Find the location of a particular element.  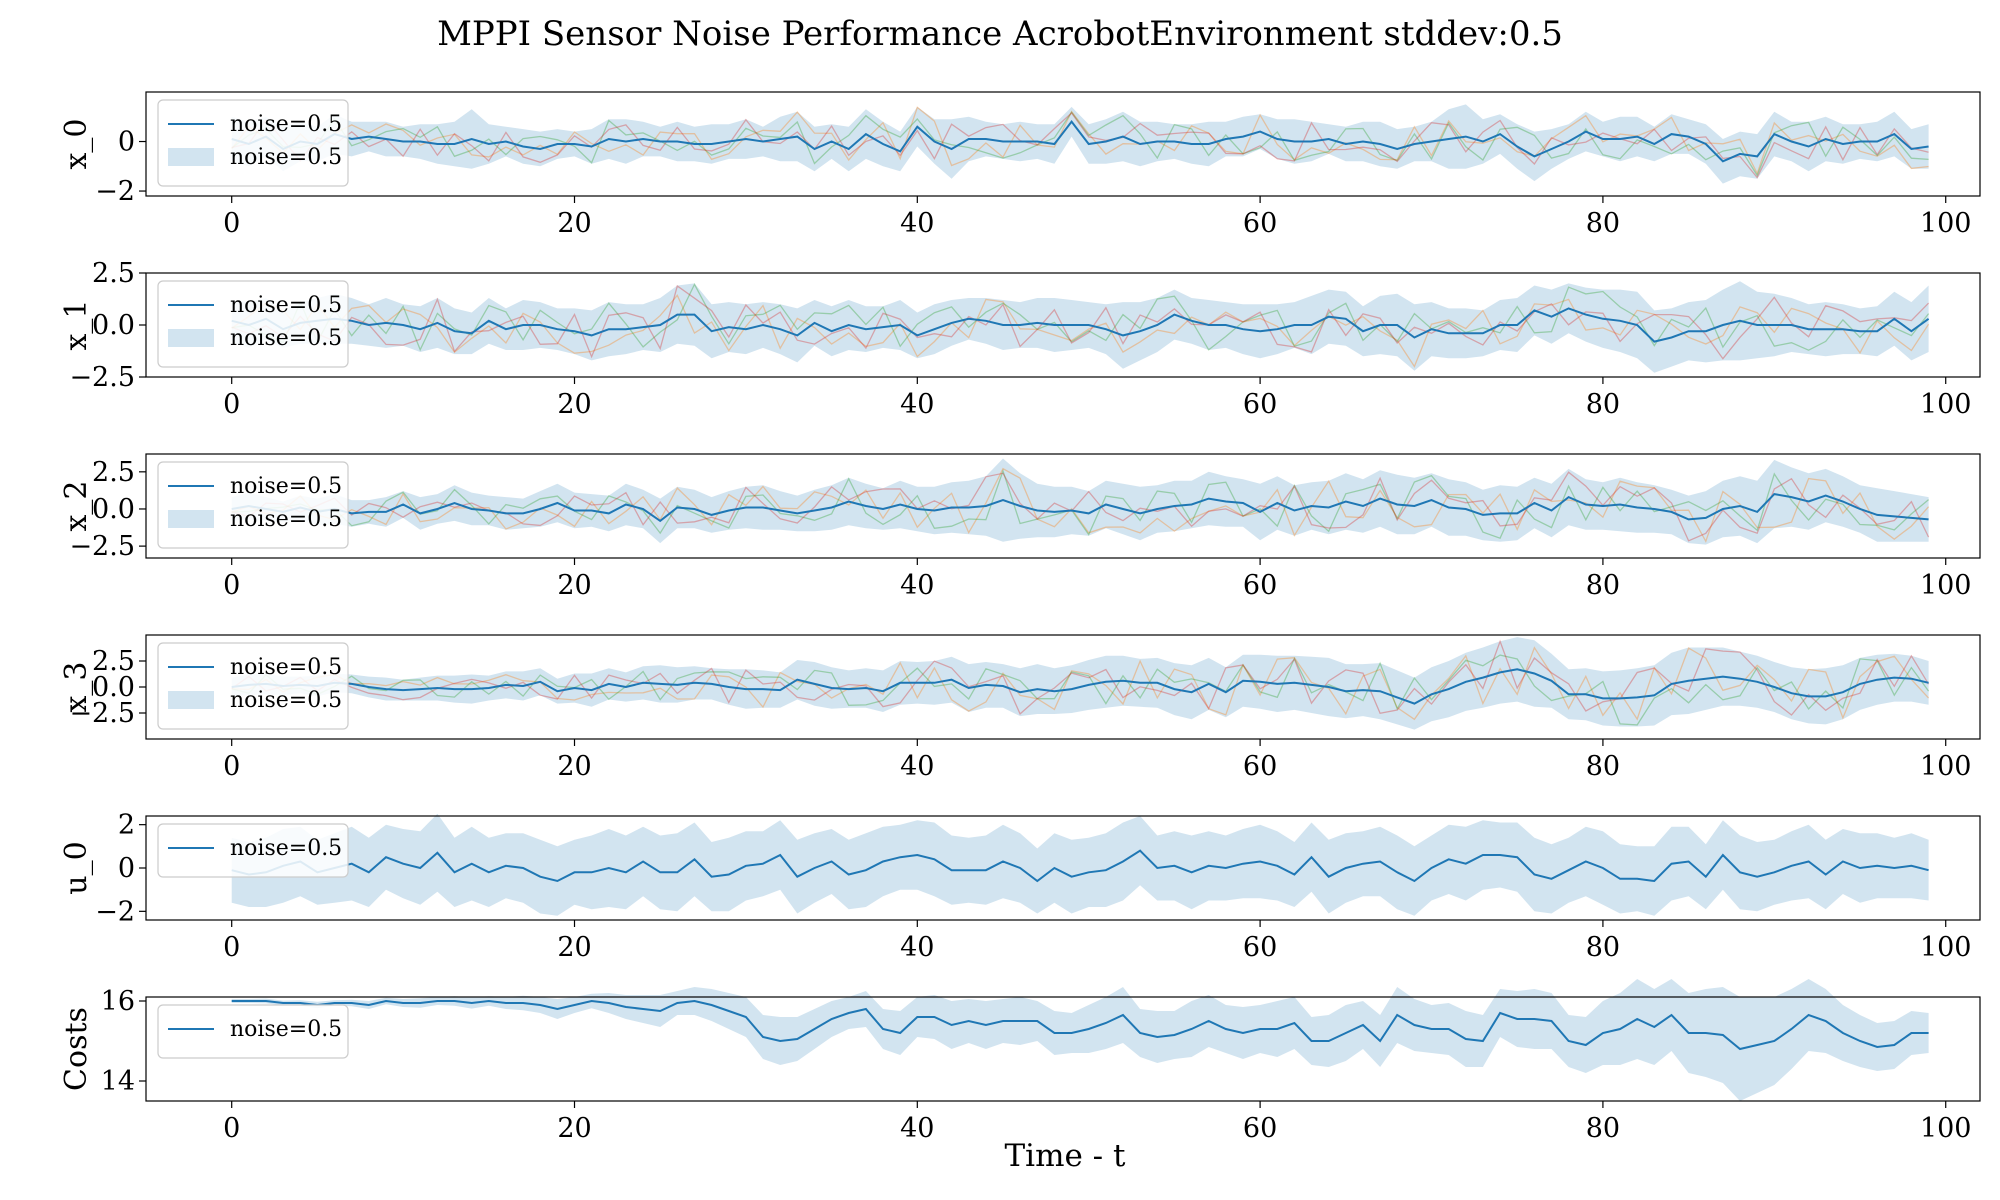

y-axis-label: x_1 is located at coordinates (76, 324).